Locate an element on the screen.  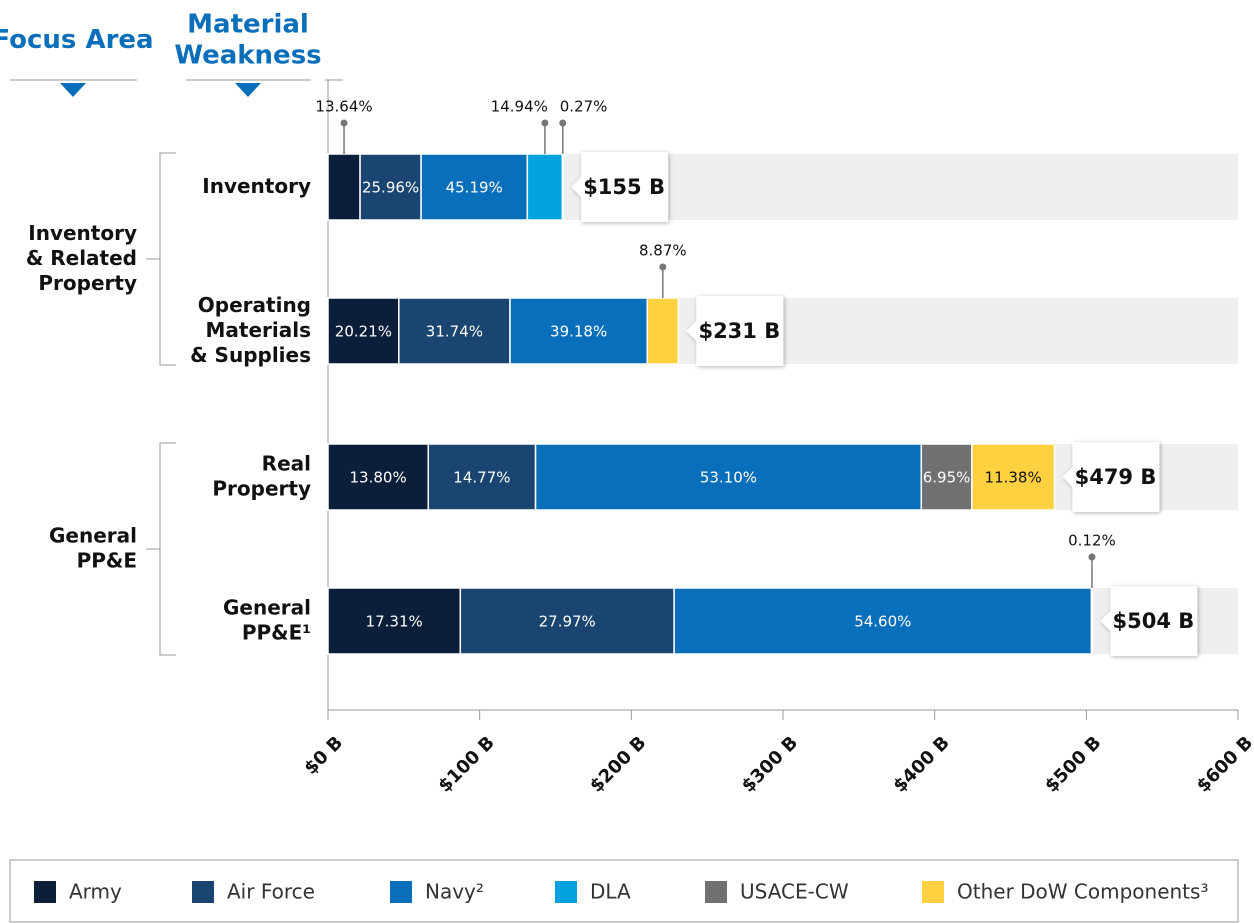
callout-label: 0.12% is located at coordinates (1092, 541).